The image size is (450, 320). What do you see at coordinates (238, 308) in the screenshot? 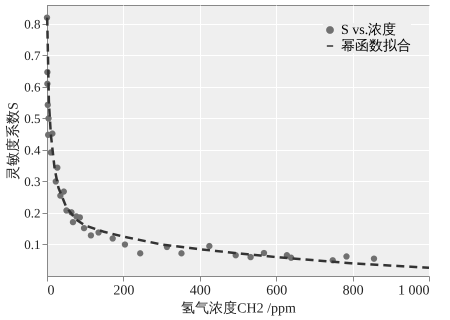
I see `x-axis-title: 氢气浓度CH2 /ppm` at bounding box center [238, 308].